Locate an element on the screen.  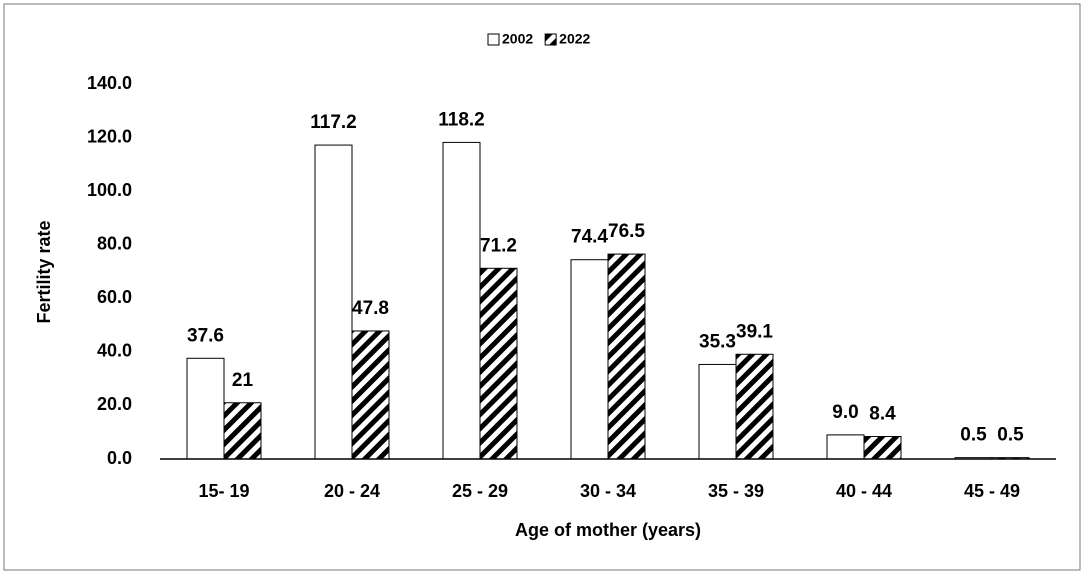
y-tick-label: 0.0 is located at coordinates (119, 458).